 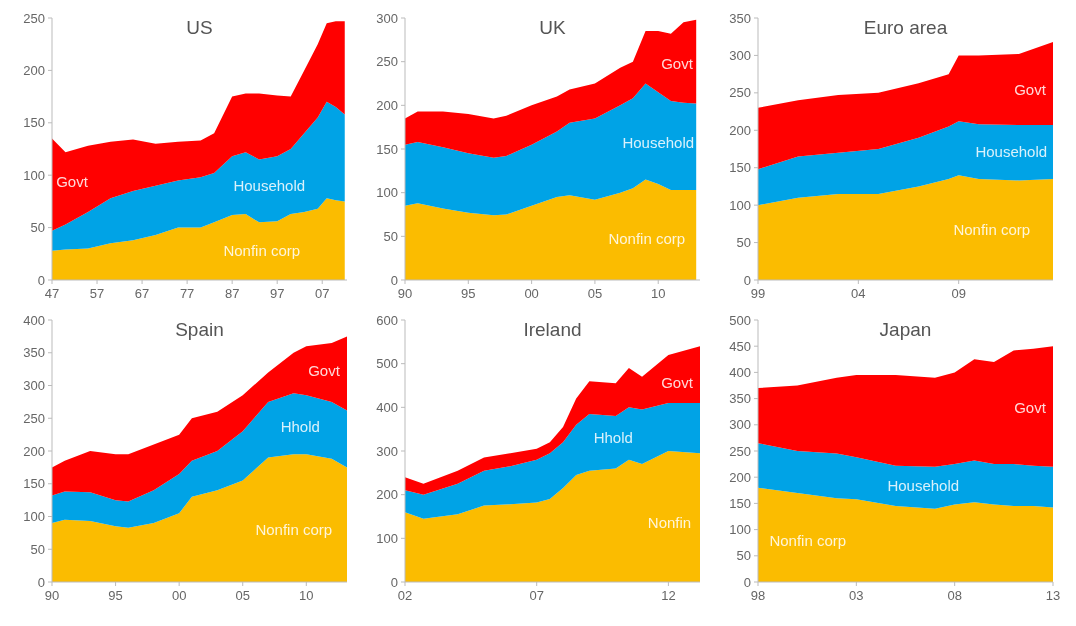 I want to click on x-tick-label: 97, so click(x=277, y=293).